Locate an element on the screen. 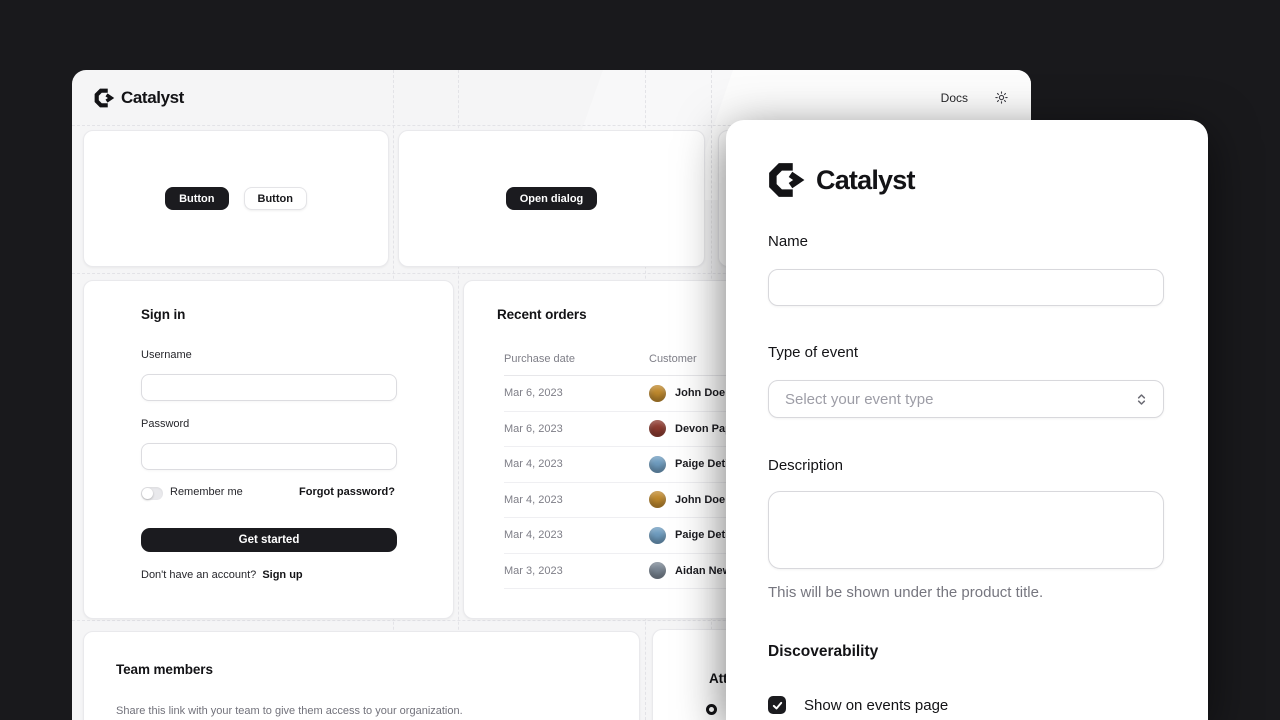 This screenshot has height=720, width=1280. toggle-knob is located at coordinates (147, 493).